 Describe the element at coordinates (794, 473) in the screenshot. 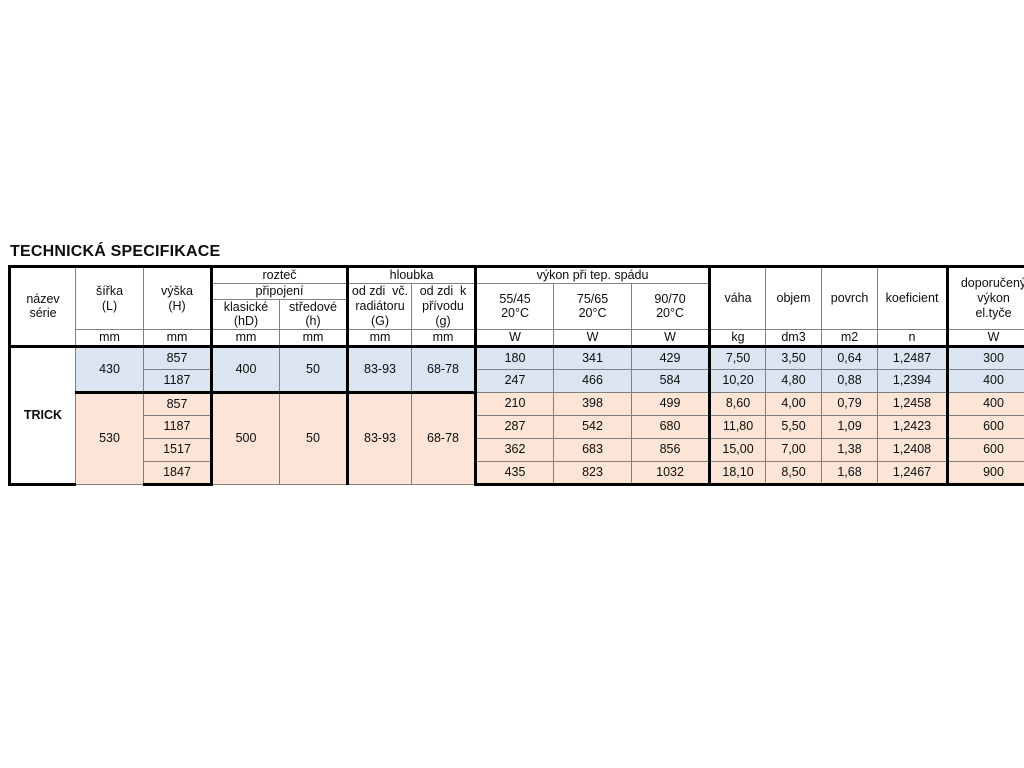

I see `cell-objem: 8,50` at that location.